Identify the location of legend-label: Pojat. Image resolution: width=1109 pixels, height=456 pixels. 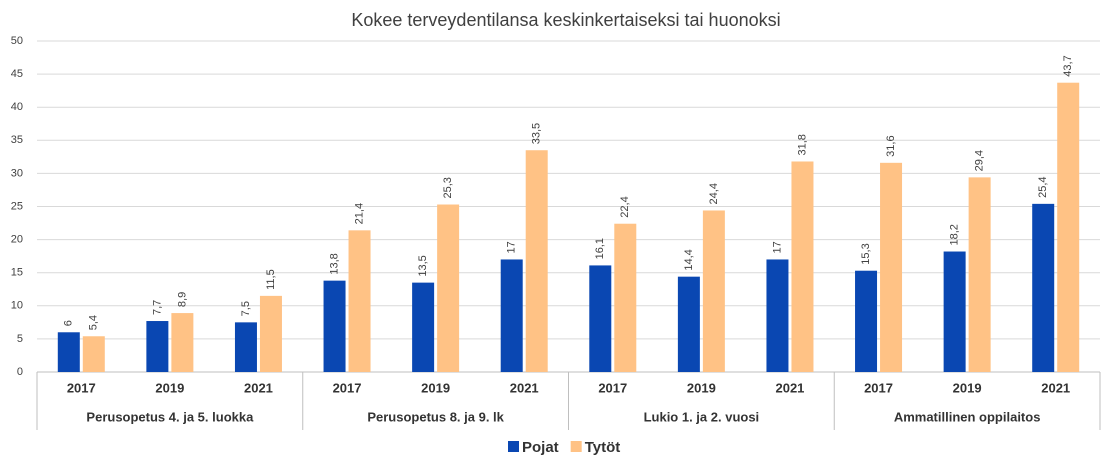
(540, 447).